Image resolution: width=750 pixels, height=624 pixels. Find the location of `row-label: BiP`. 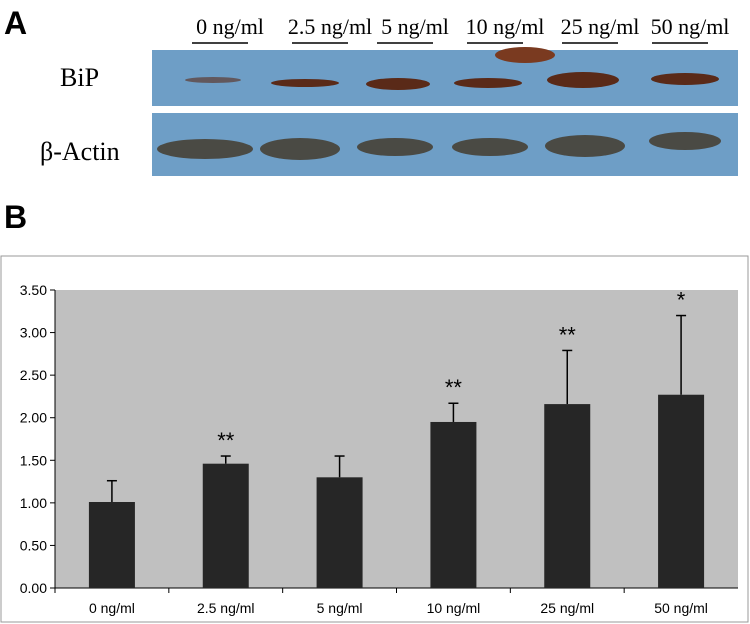

row-label: BiP is located at coordinates (79, 77).